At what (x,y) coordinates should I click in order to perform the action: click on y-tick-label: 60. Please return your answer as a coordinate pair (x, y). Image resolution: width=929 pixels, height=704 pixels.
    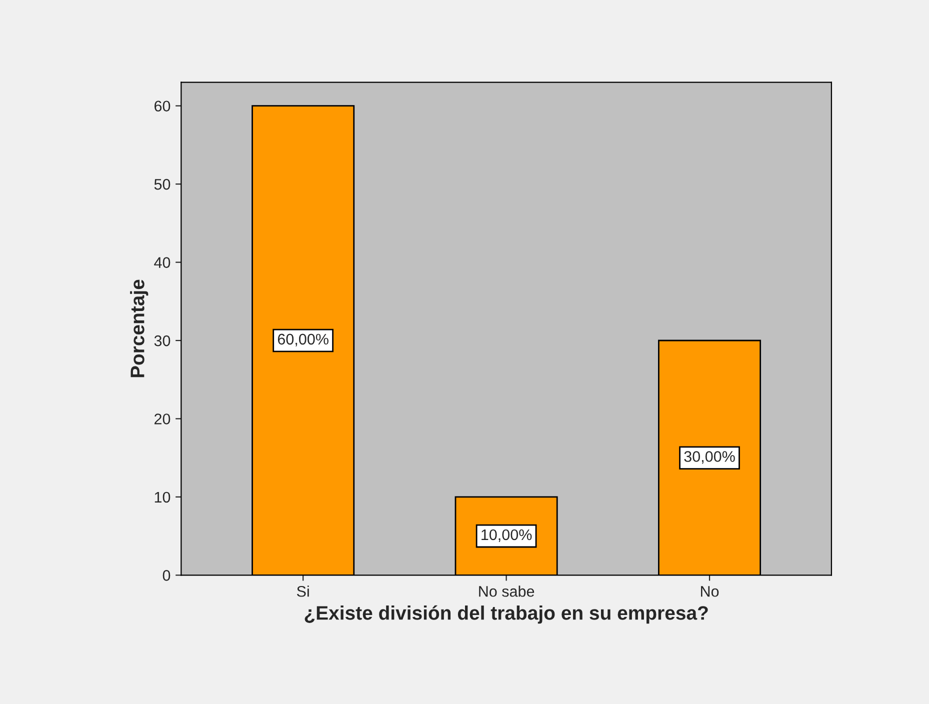
    Looking at the image, I should click on (162, 106).